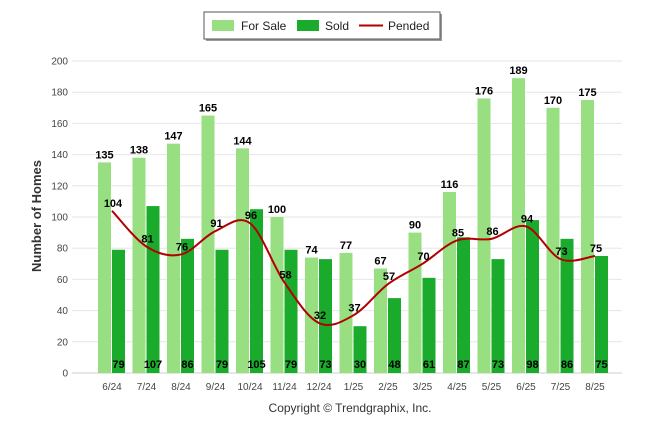  I want to click on sold-value-label: 105, so click(256, 365).